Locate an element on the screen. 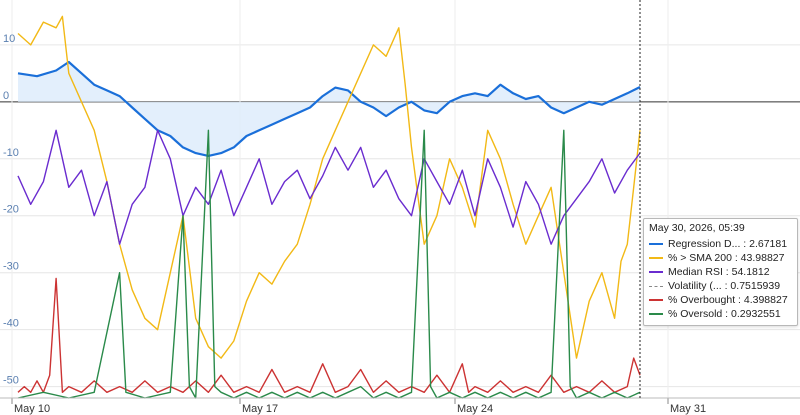  tooltip-row: % > SMA 200 : 43.98827 is located at coordinates (720, 258).